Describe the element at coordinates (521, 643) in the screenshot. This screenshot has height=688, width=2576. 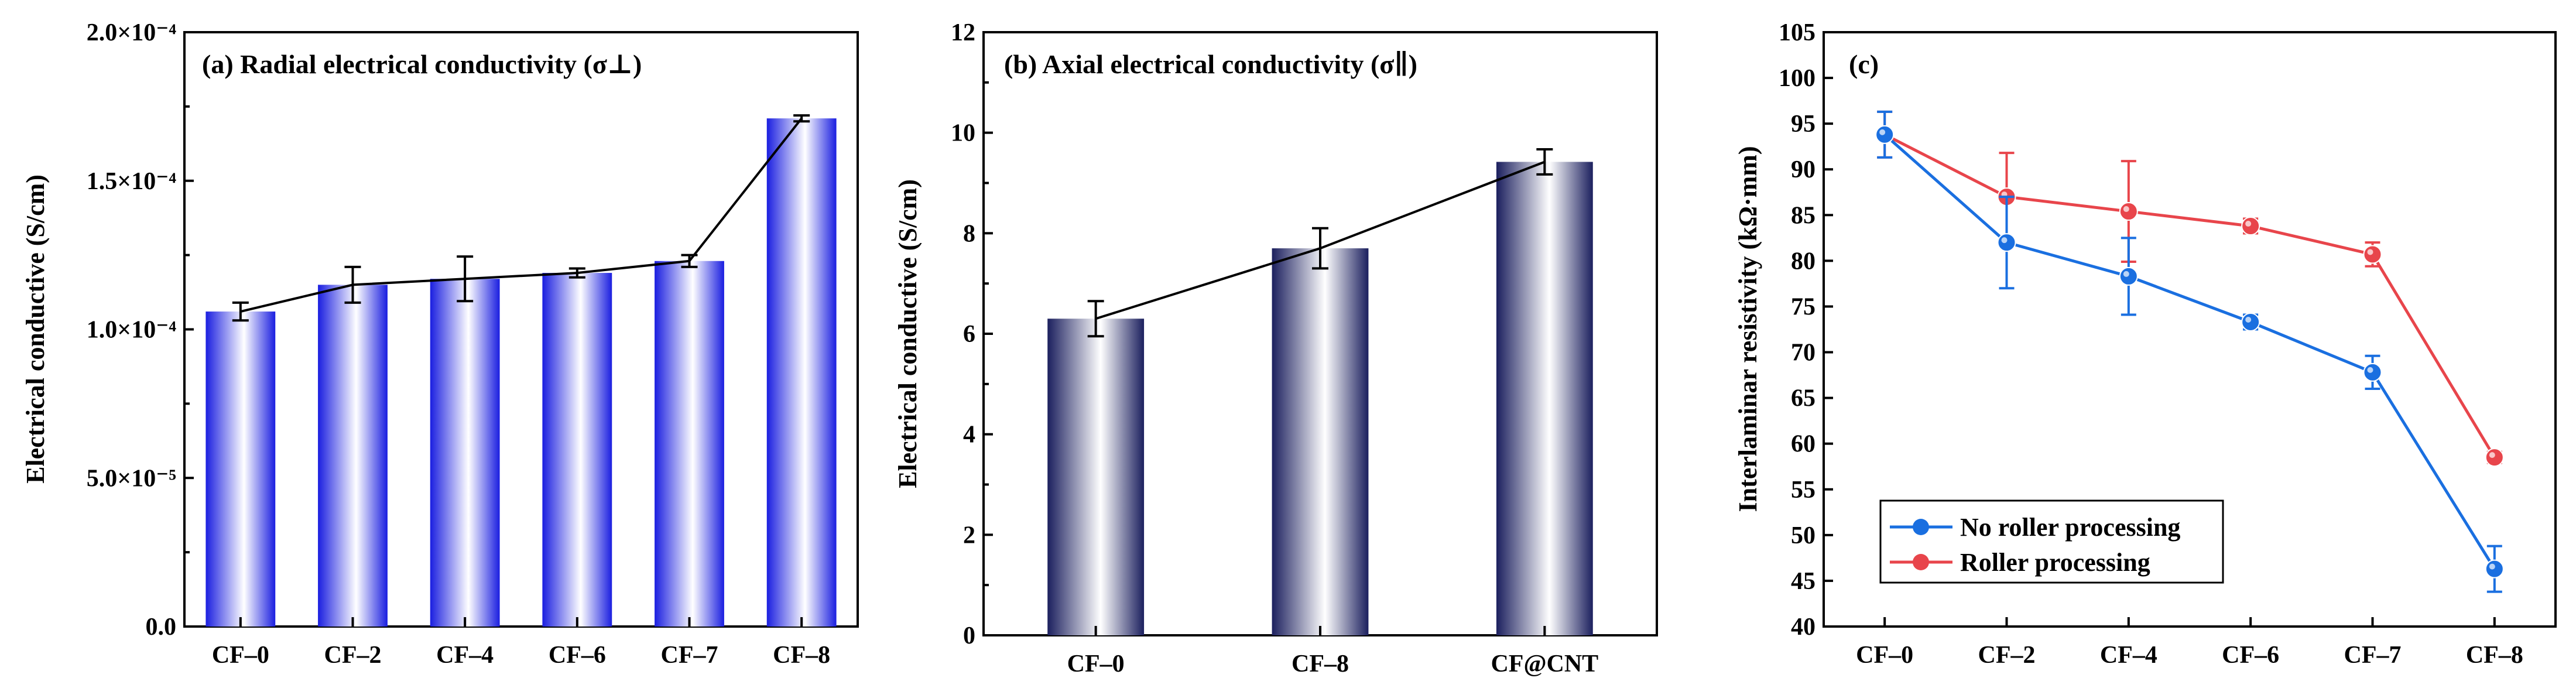
I see `panel-a-x-ticks: CF–0 CF–2 CF–4 CF–6 CF–7 CF–8` at that location.